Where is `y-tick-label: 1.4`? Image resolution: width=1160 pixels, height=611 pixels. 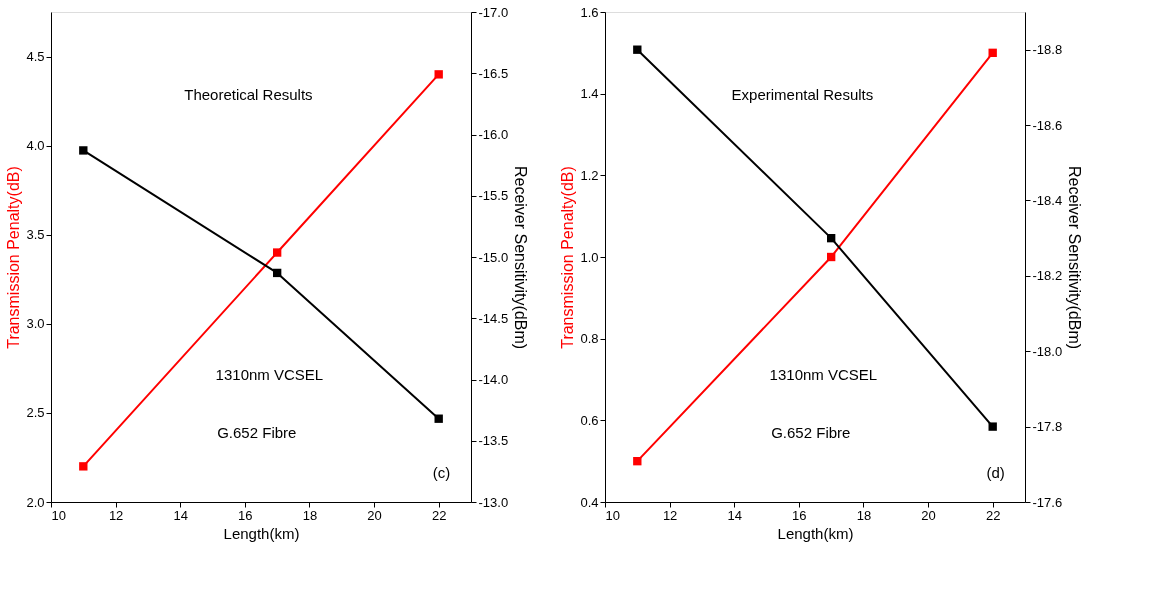
y-tick-label: 1.4 is located at coordinates (589, 94).